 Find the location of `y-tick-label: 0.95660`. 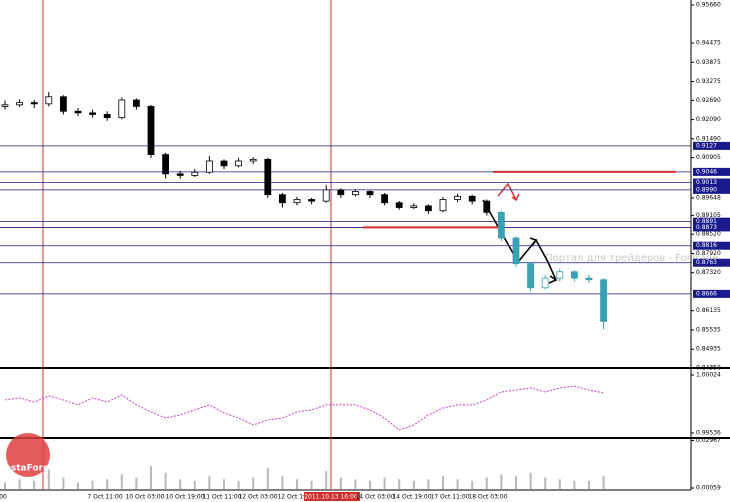

y-tick-label: 0.95660 is located at coordinates (708, 5).